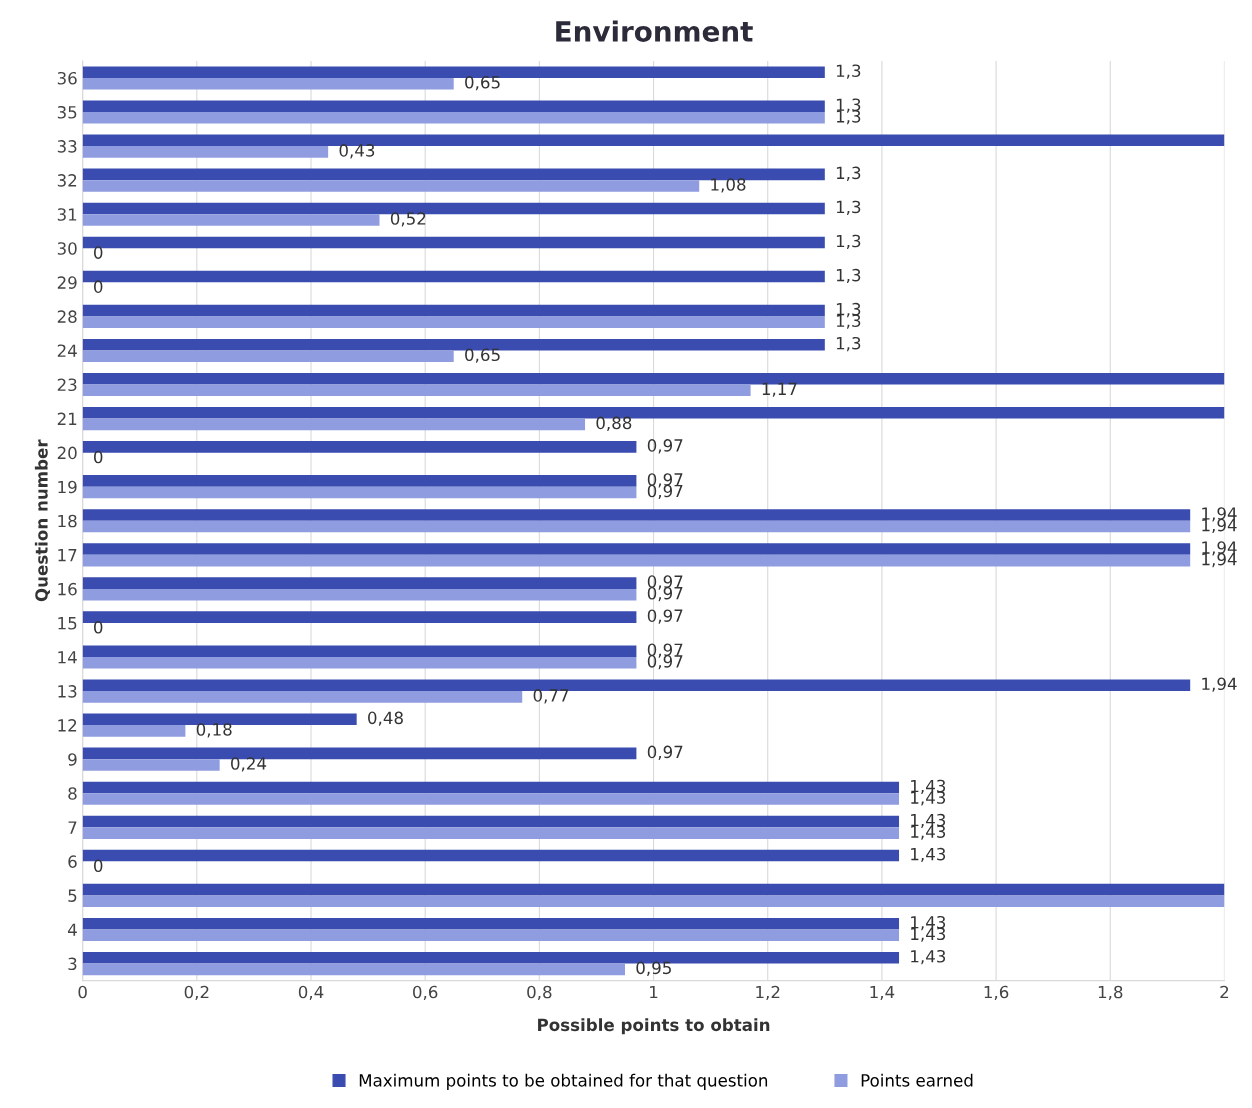  Describe the element at coordinates (67, 316) in the screenshot. I see `y-tick-label: 28` at that location.